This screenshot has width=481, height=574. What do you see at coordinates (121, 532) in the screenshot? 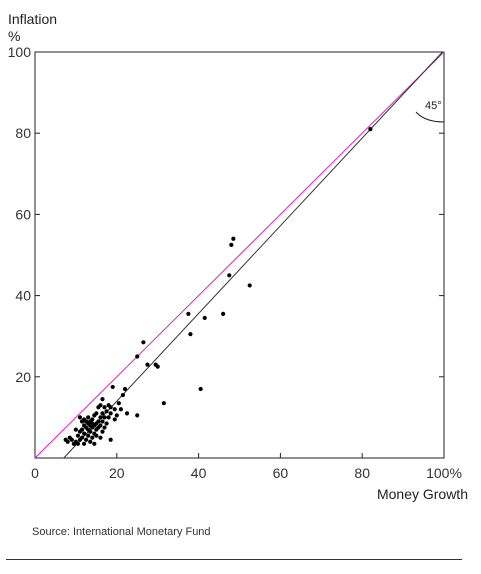
I see `source-note: Source: International Monetary Fund` at bounding box center [121, 532].